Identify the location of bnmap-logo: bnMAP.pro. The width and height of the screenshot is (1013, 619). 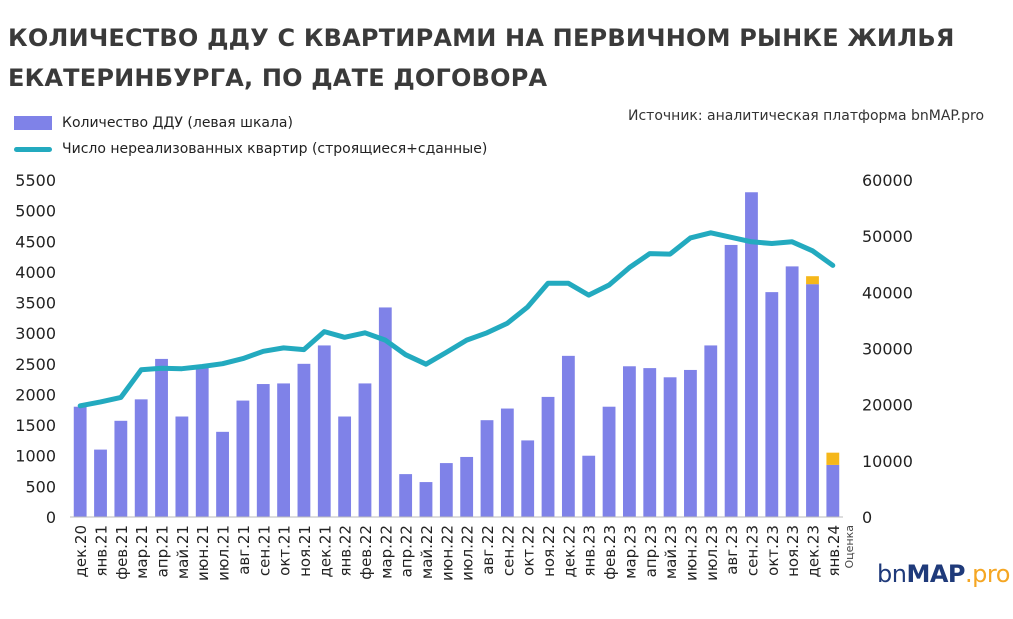
(943, 574).